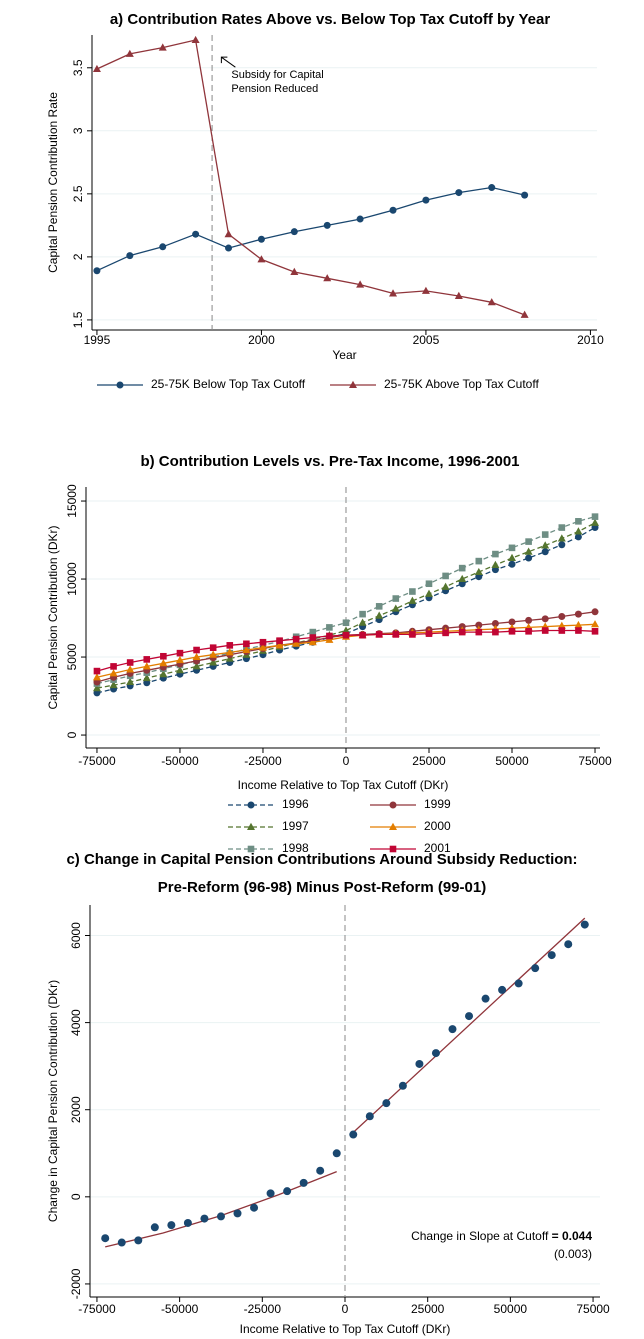 The height and width of the screenshot is (1339, 644). What do you see at coordinates (97, 340) in the screenshot?
I see `x-tick-label: 1995` at bounding box center [97, 340].